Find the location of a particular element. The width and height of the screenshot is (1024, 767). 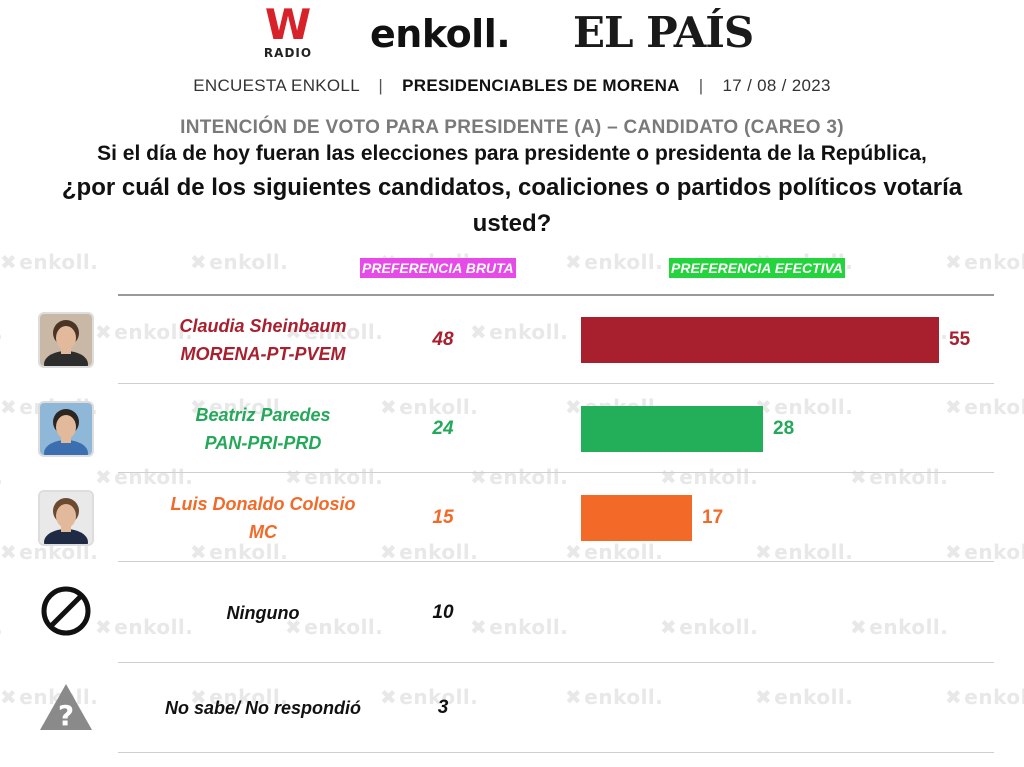

chart-row: Luis Donaldo Colosio MC 15 17 is located at coordinates (512, 518).